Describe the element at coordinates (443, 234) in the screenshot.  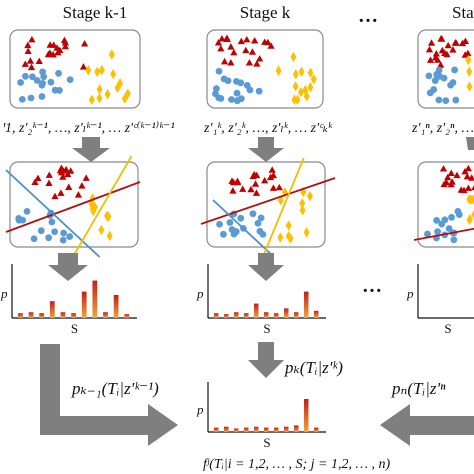
I see `separator-line-red` at that location.